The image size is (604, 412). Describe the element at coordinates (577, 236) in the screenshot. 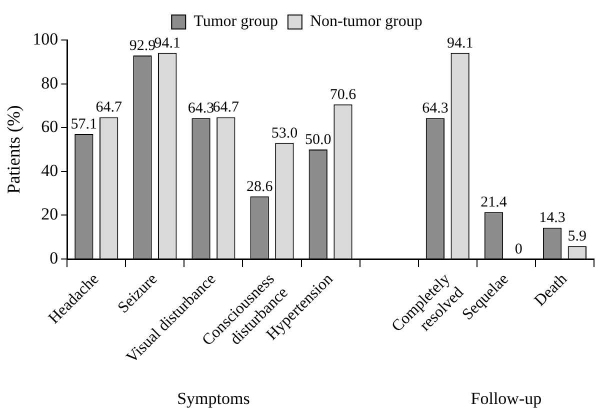

I see `data-label: 5.9` at that location.